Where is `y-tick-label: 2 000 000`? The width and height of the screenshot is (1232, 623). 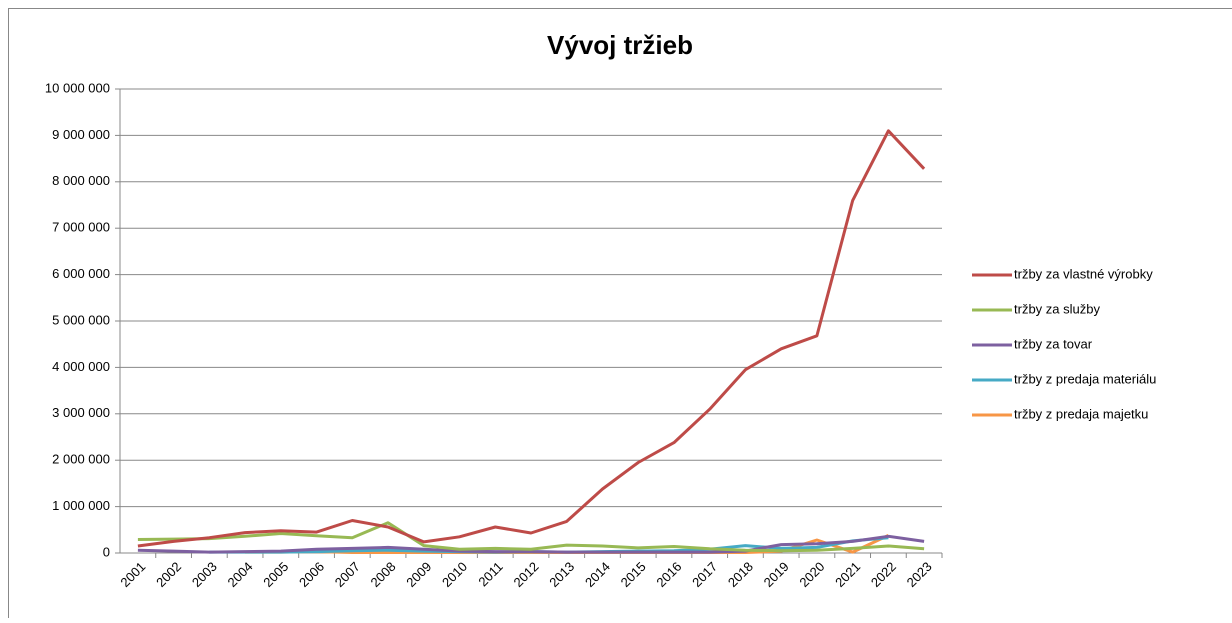
y-tick-label: 2 000 000 is located at coordinates (81, 459).